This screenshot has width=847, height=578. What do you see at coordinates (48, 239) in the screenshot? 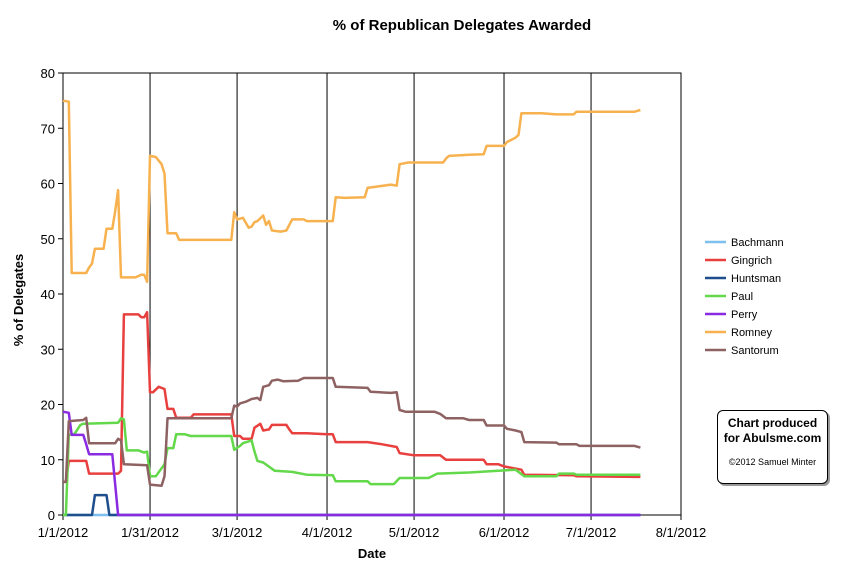
I see `y-tick-label: 50` at bounding box center [48, 239].